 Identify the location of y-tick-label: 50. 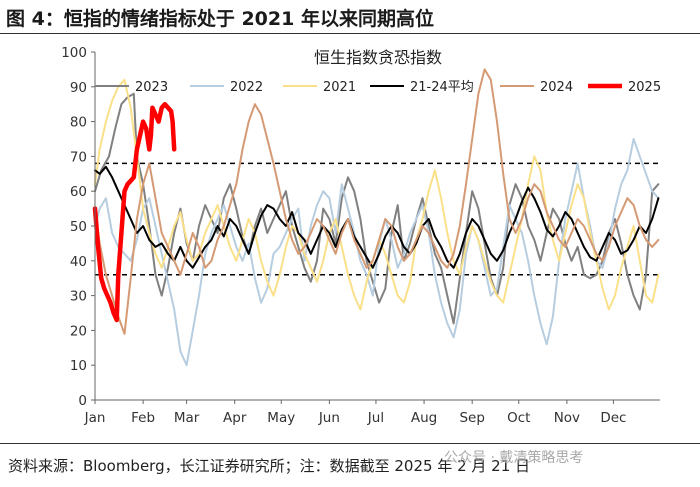
(78, 227).